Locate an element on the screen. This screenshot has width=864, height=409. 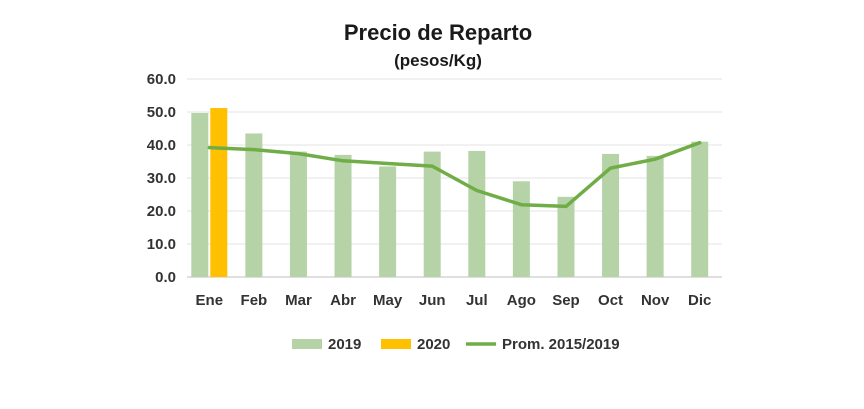
average-line-group is located at coordinates (454, 174).